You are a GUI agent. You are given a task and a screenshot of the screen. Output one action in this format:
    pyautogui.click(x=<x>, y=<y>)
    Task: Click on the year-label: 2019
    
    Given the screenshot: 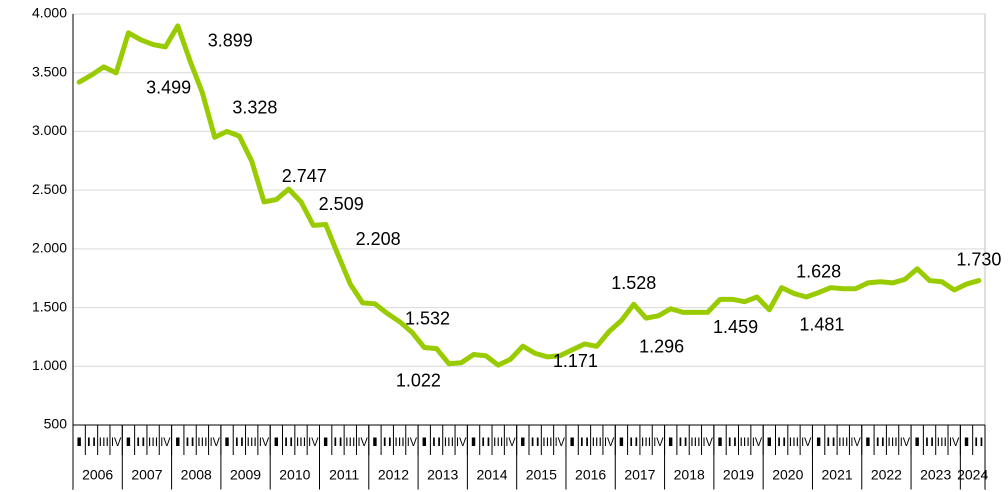 What is the action you would take?
    pyautogui.click(x=738, y=475)
    